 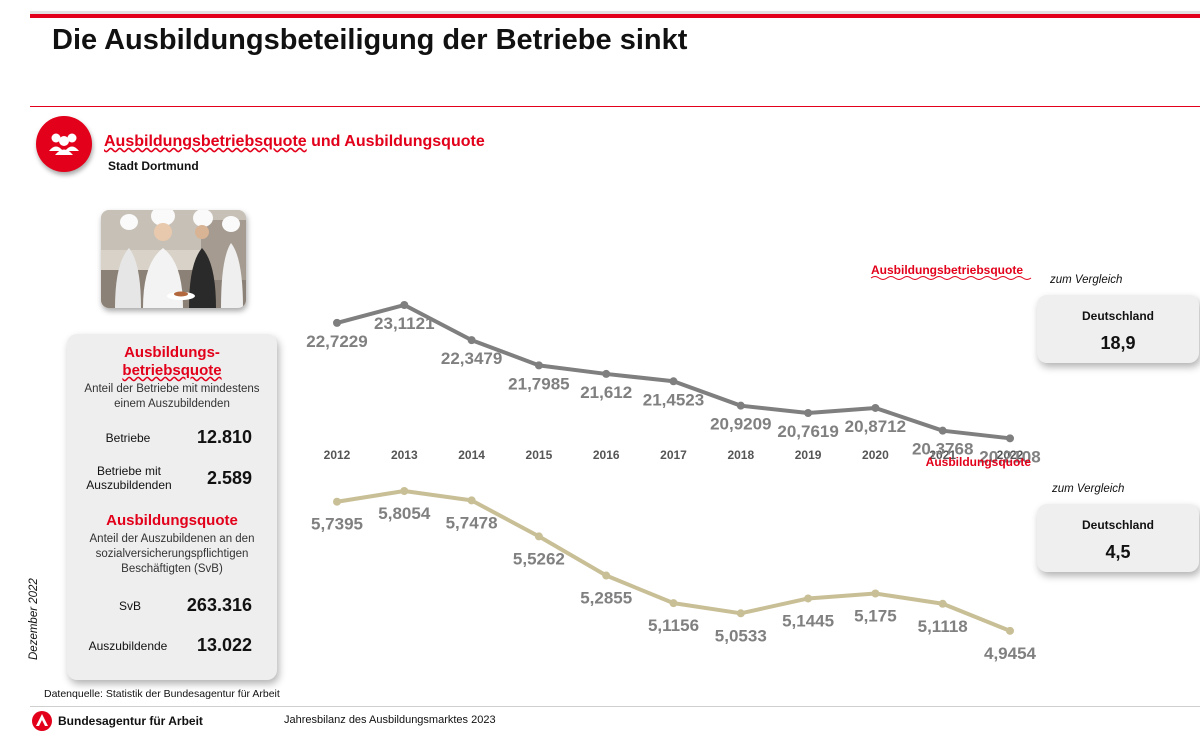 I want to click on panel-desc2-line3: Beschäftigten (SvB), so click(x=172, y=569).